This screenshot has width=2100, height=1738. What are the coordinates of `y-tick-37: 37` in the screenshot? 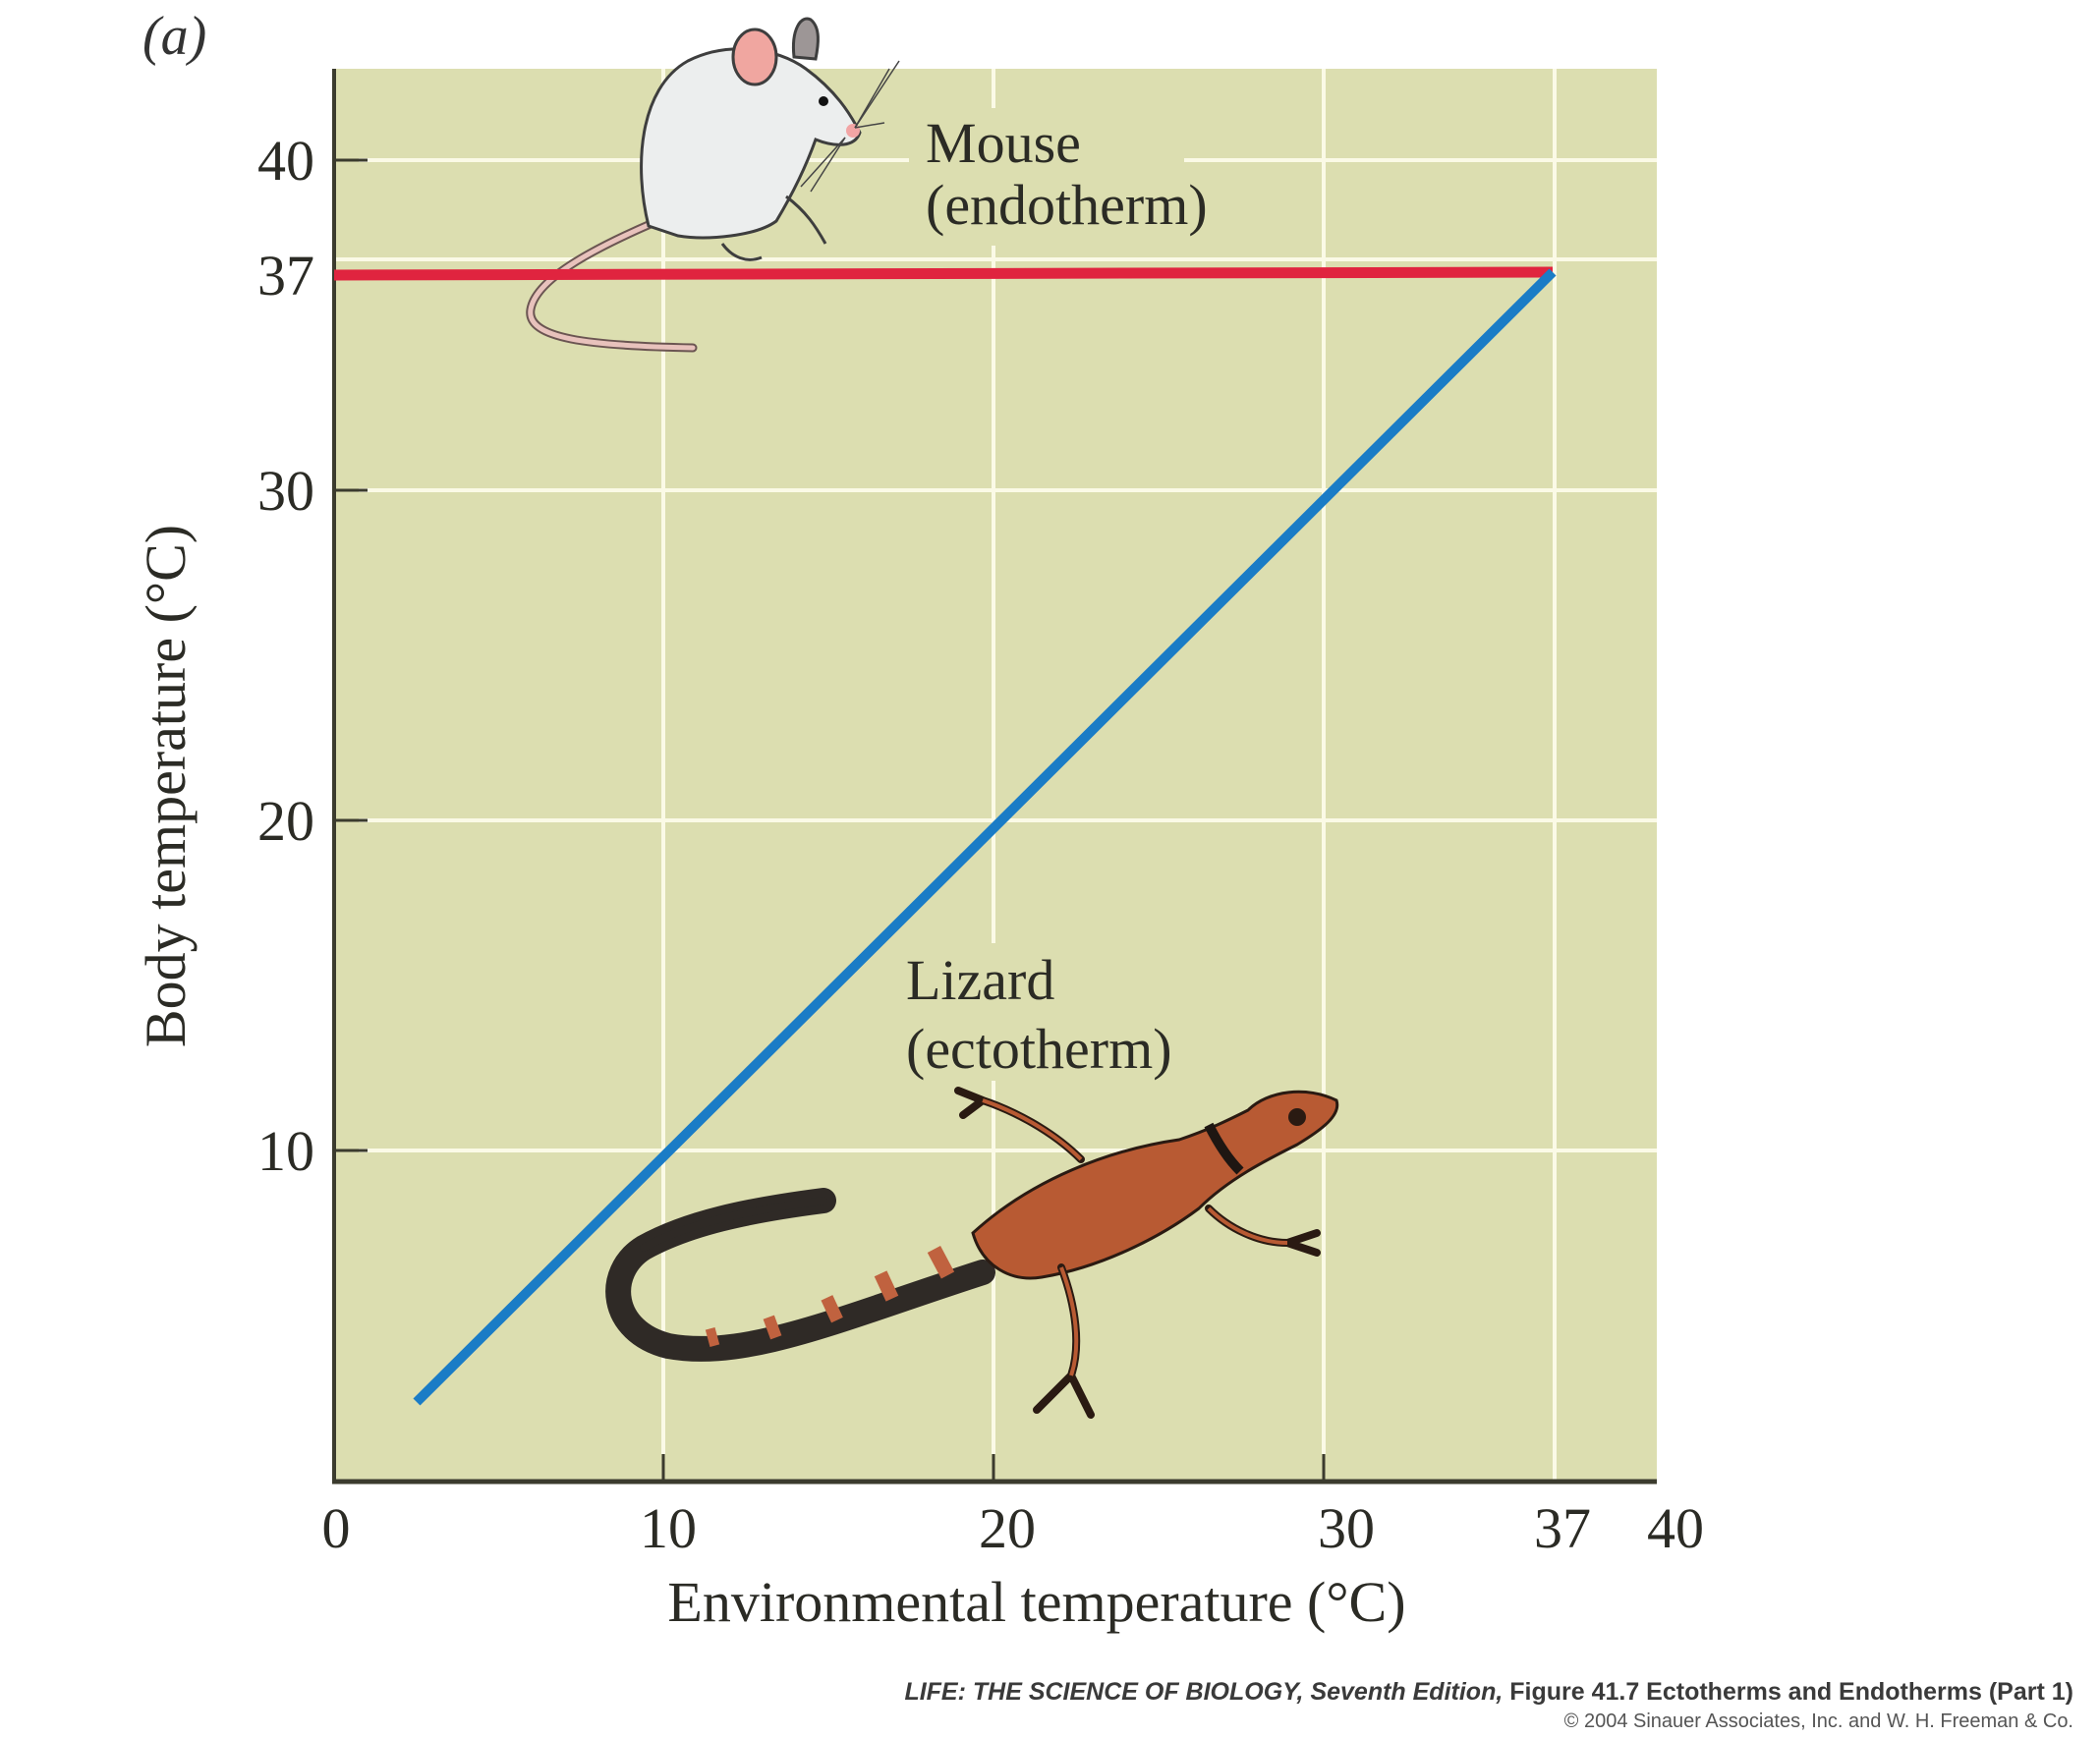 It's located at (285, 276).